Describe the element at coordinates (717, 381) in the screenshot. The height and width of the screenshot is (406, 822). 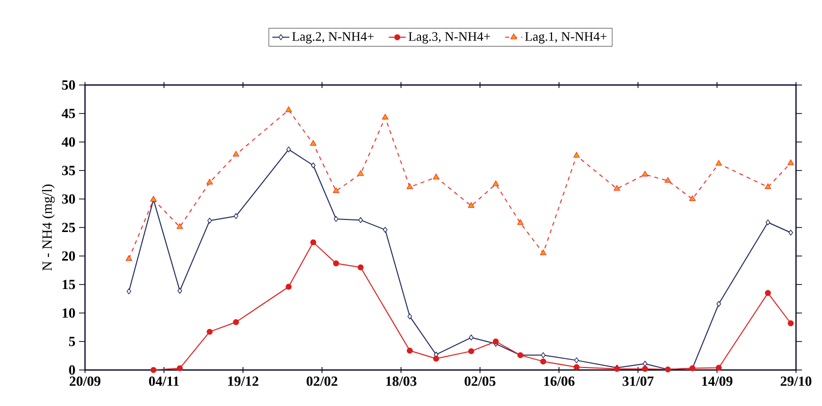
I see `x-tick-label: 14/09` at that location.